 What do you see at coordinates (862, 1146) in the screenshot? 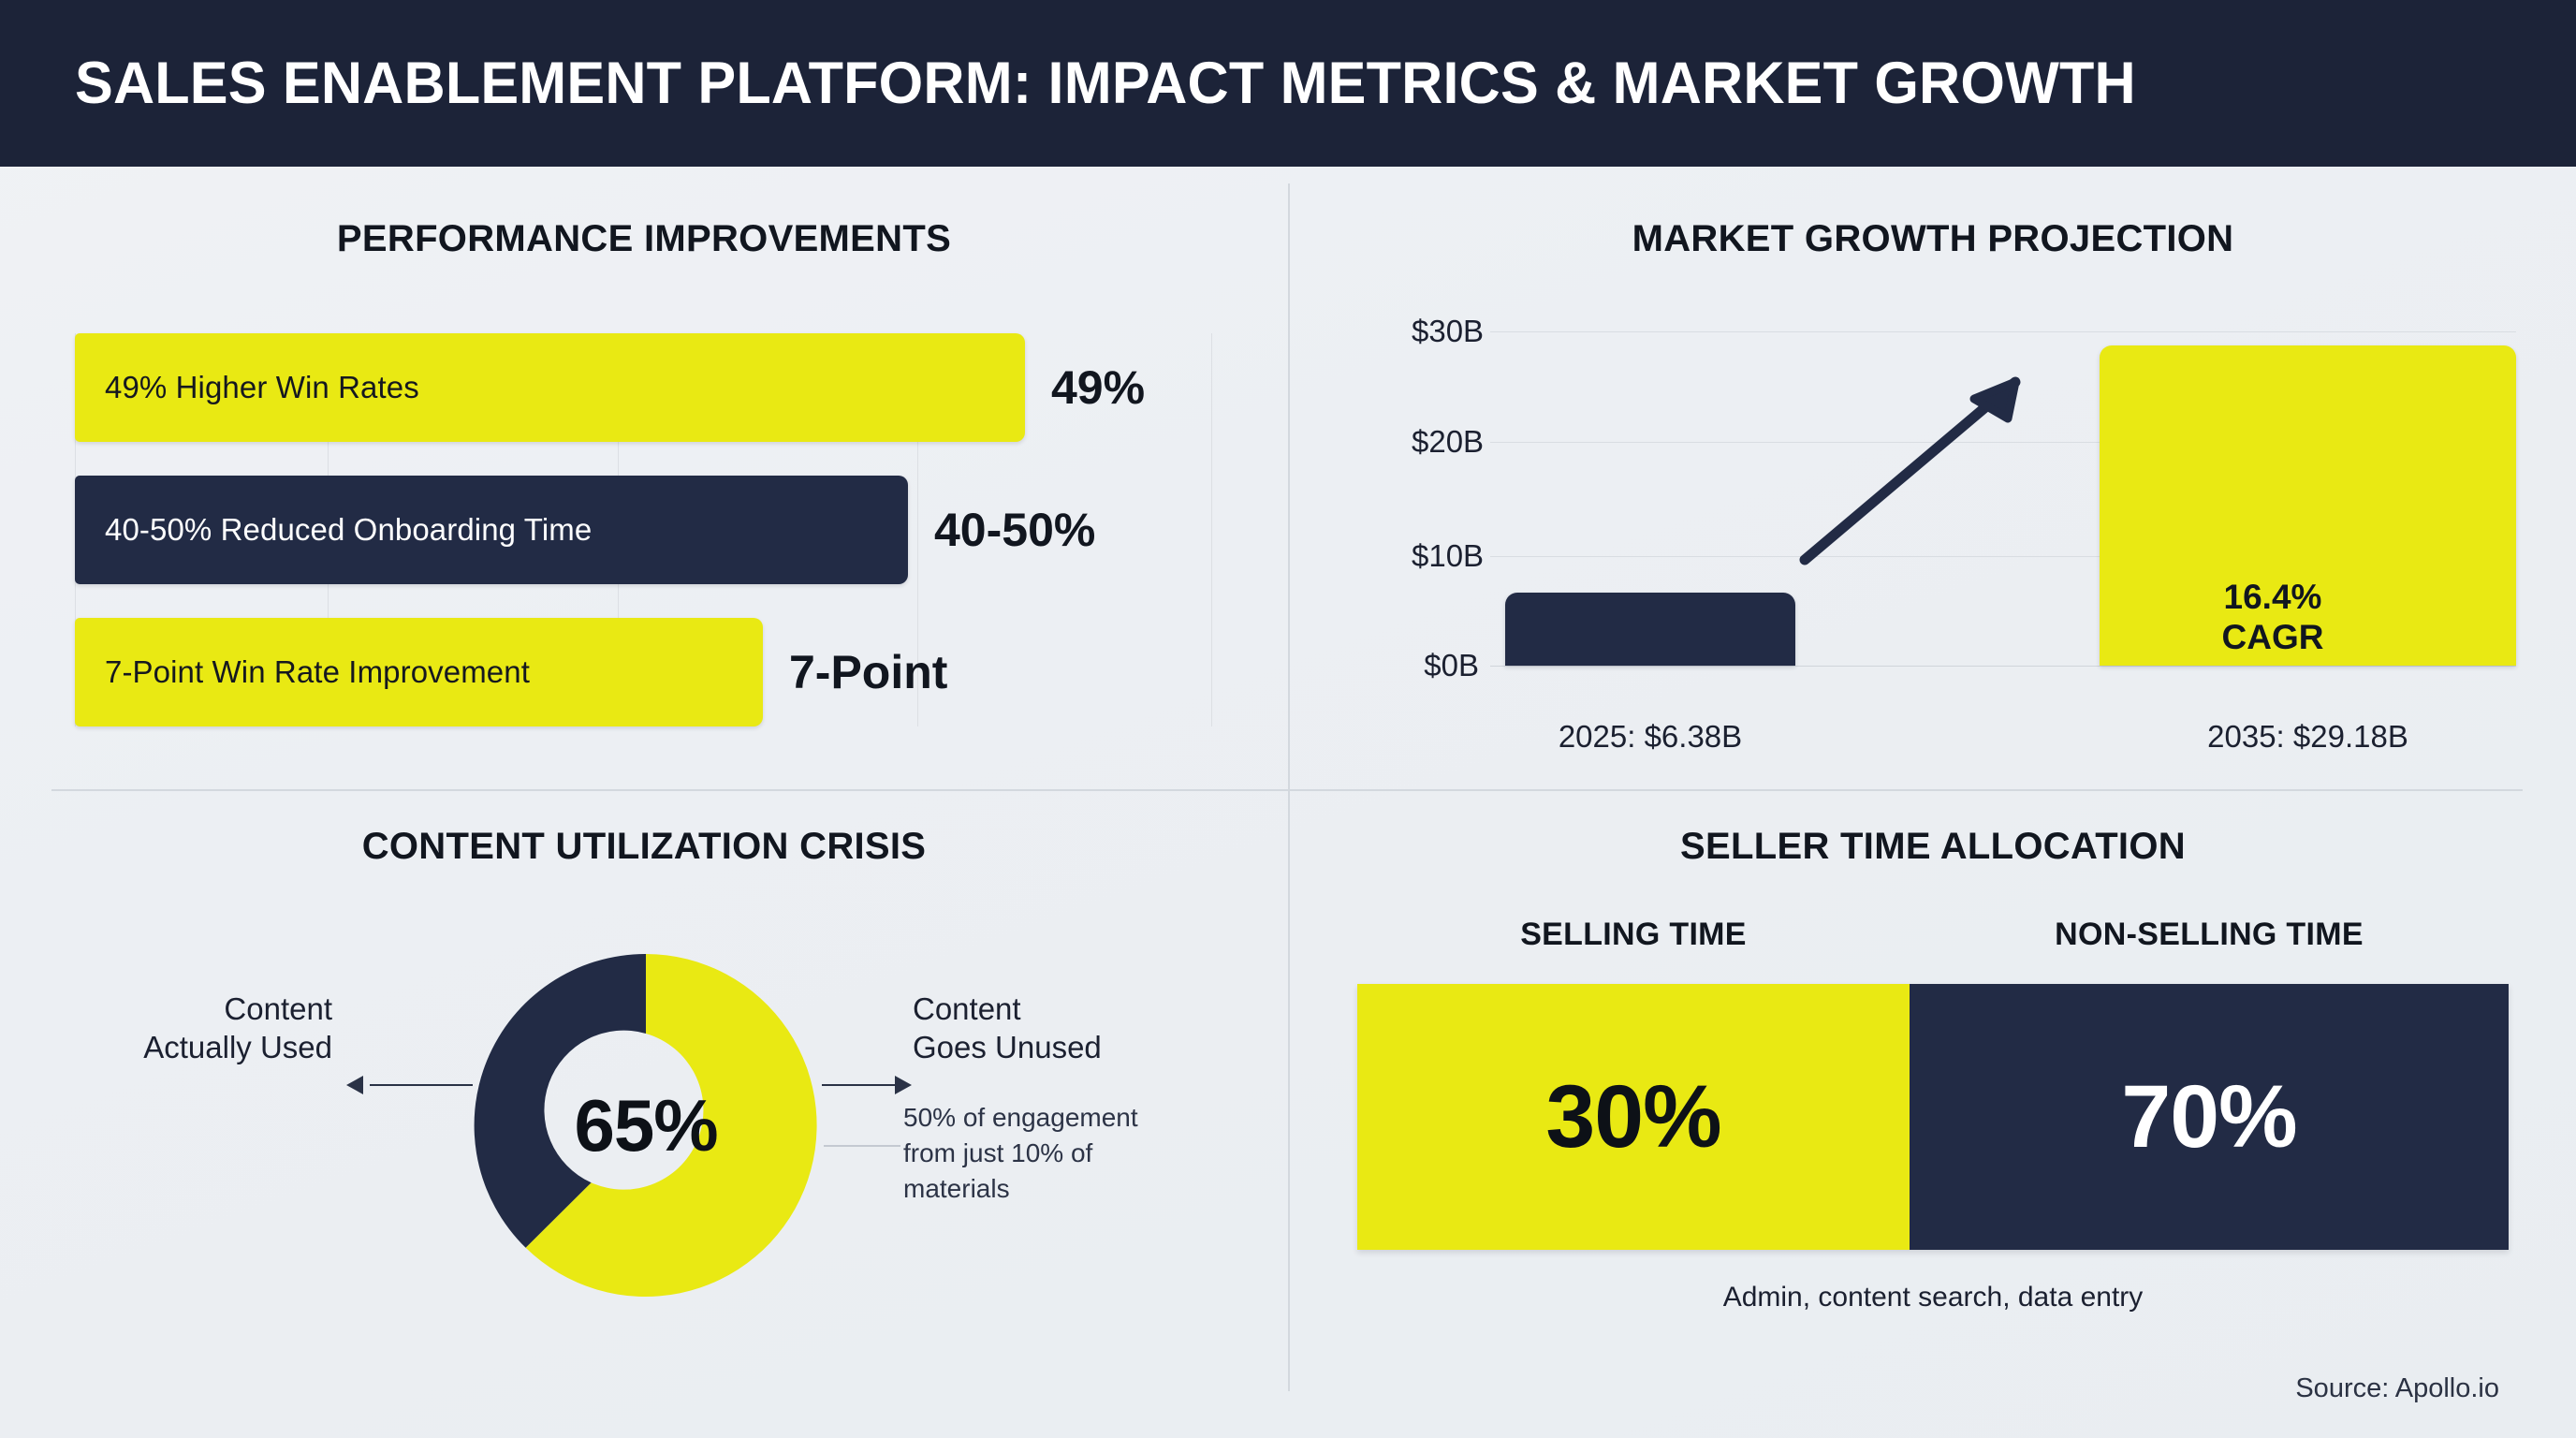
I see `donut-note-leader` at bounding box center [862, 1146].